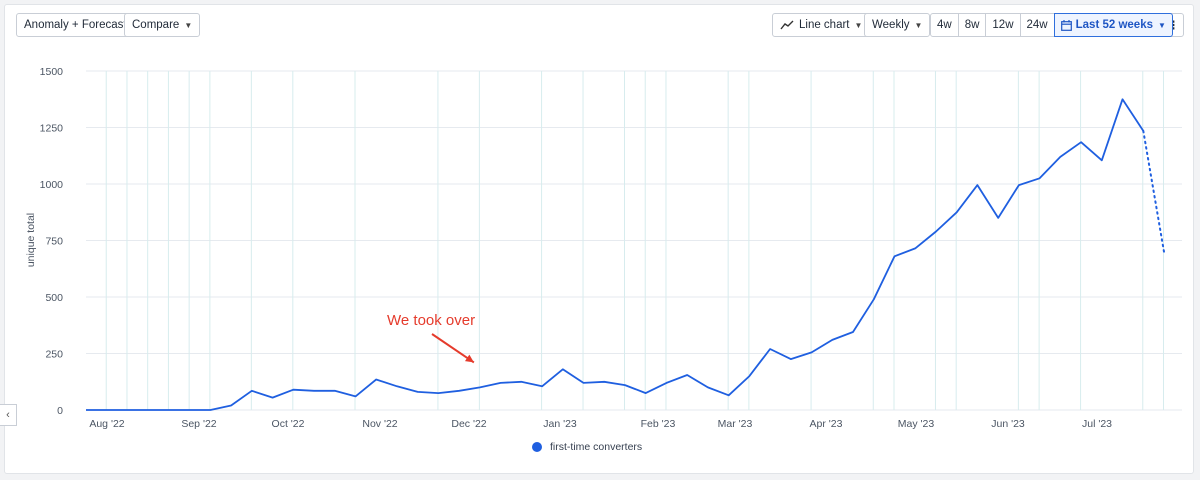 The height and width of the screenshot is (480, 1200). I want to click on anomaly-forecast-button: Anomaly + Forecast, so click(75, 25).